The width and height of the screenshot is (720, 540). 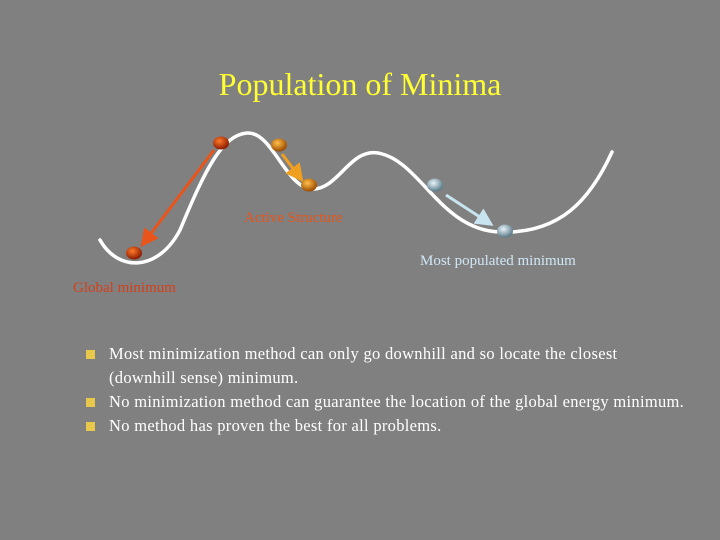 I want to click on ball-active-structure, so click(x=309, y=185).